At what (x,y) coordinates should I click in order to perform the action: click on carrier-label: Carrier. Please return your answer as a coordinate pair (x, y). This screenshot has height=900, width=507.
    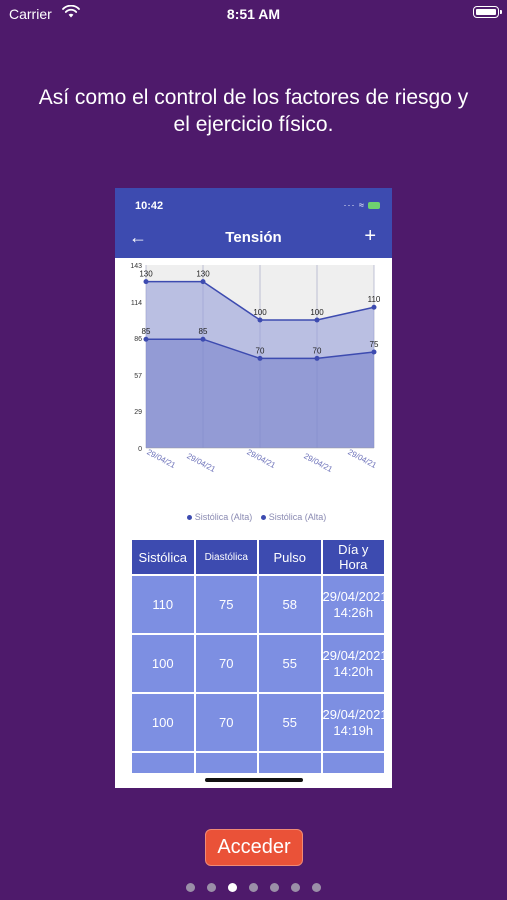
    Looking at the image, I should click on (30, 14).